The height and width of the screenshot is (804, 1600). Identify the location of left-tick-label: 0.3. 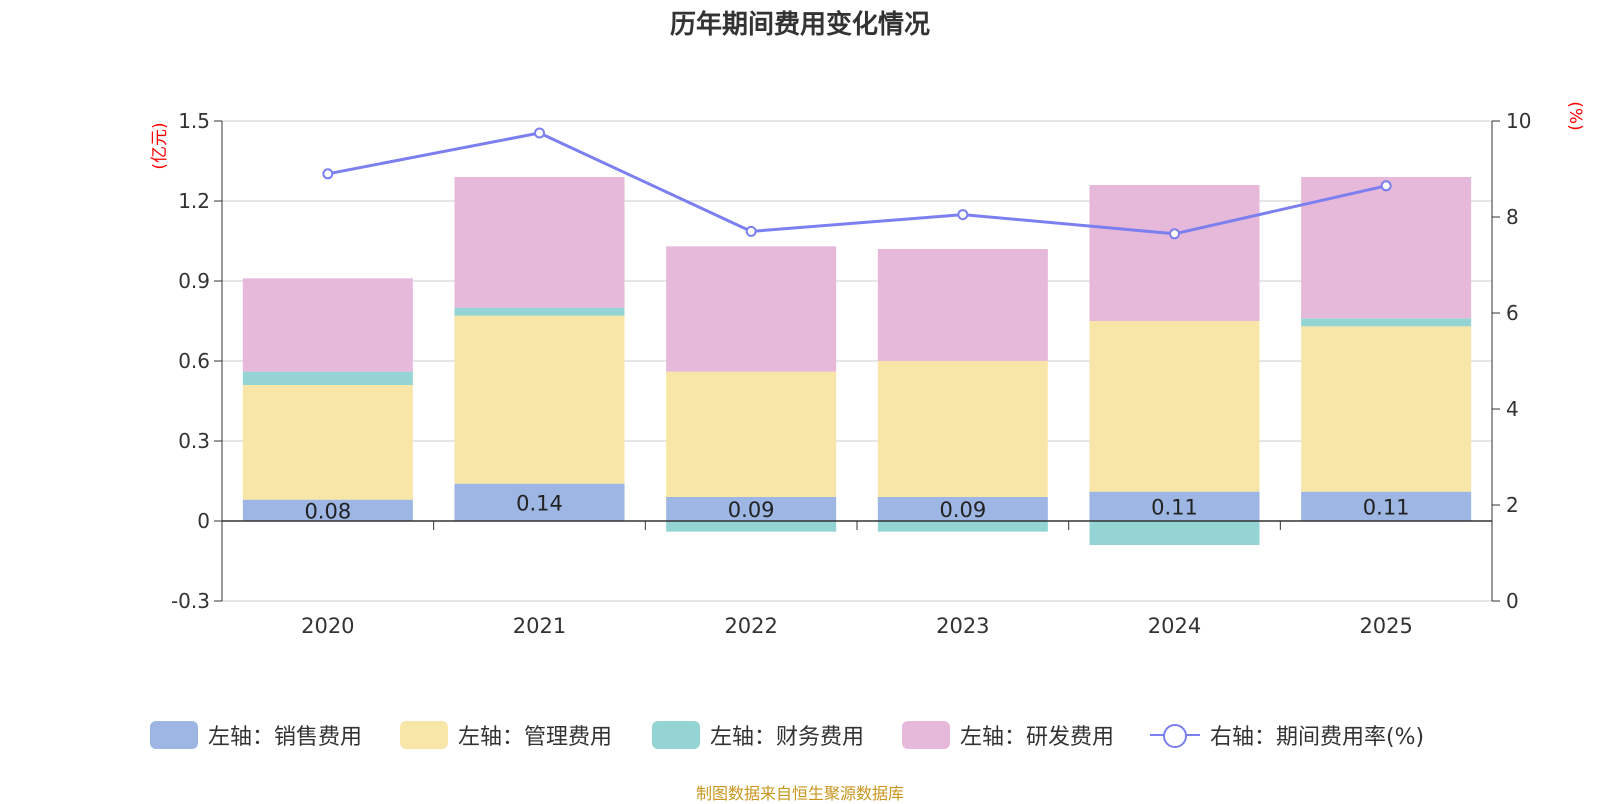
(194, 441).